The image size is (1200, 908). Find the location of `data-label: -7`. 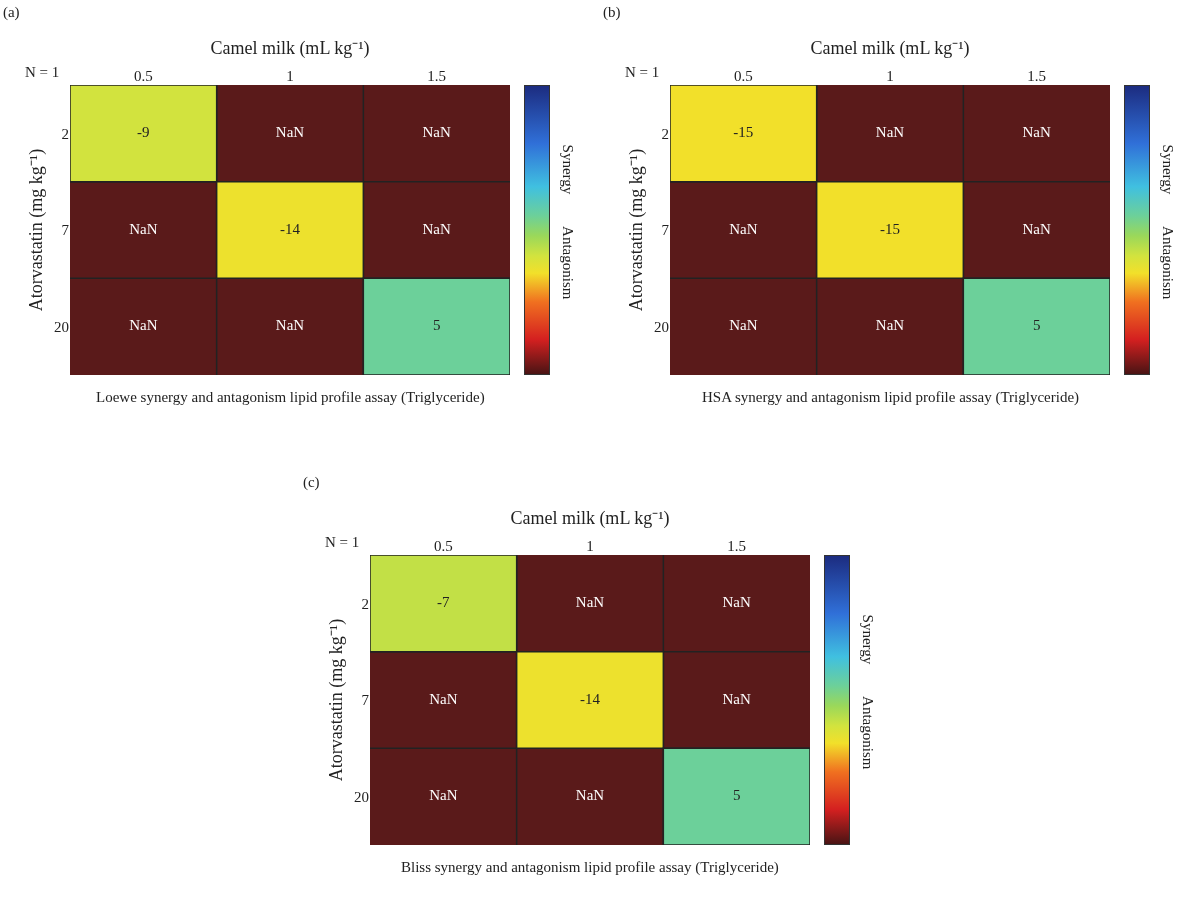

data-label: -7 is located at coordinates (444, 602).